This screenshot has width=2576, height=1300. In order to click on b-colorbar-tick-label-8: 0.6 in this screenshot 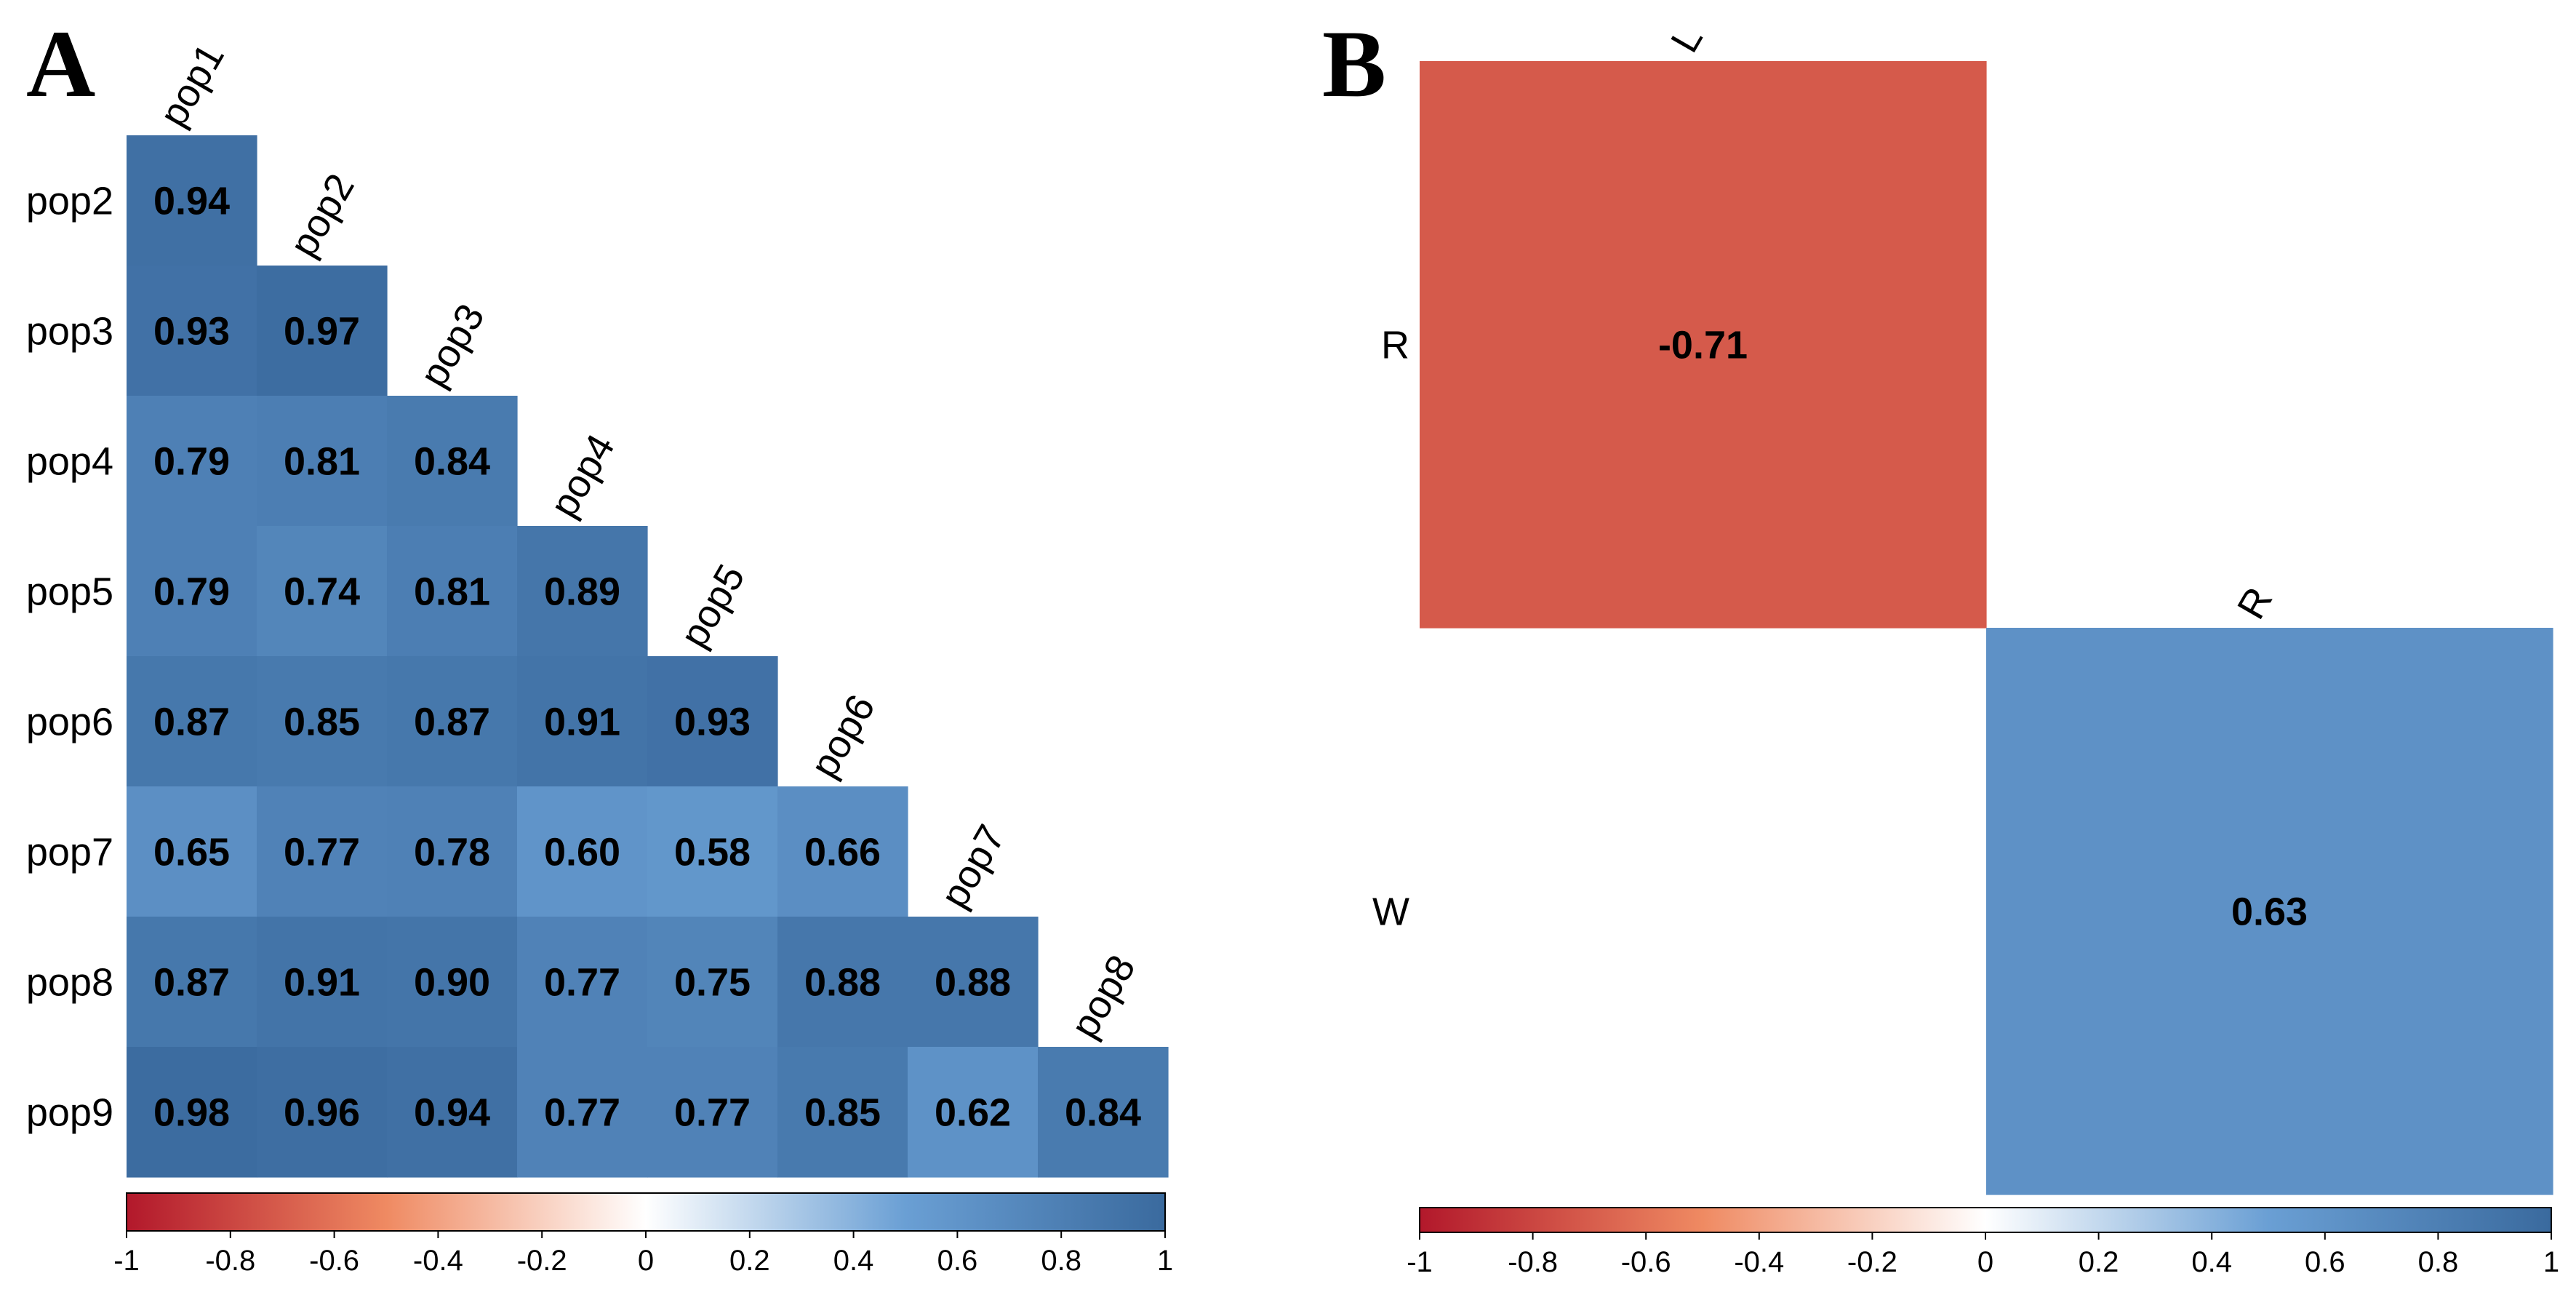, I will do `click(2325, 1262)`.